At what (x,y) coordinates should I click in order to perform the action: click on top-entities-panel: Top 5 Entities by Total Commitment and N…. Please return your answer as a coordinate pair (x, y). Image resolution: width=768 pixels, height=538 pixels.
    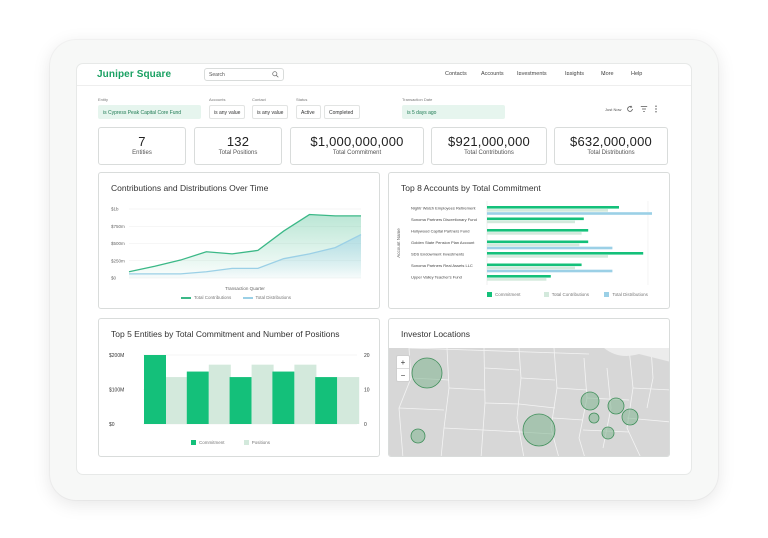
    Looking at the image, I should click on (239, 387).